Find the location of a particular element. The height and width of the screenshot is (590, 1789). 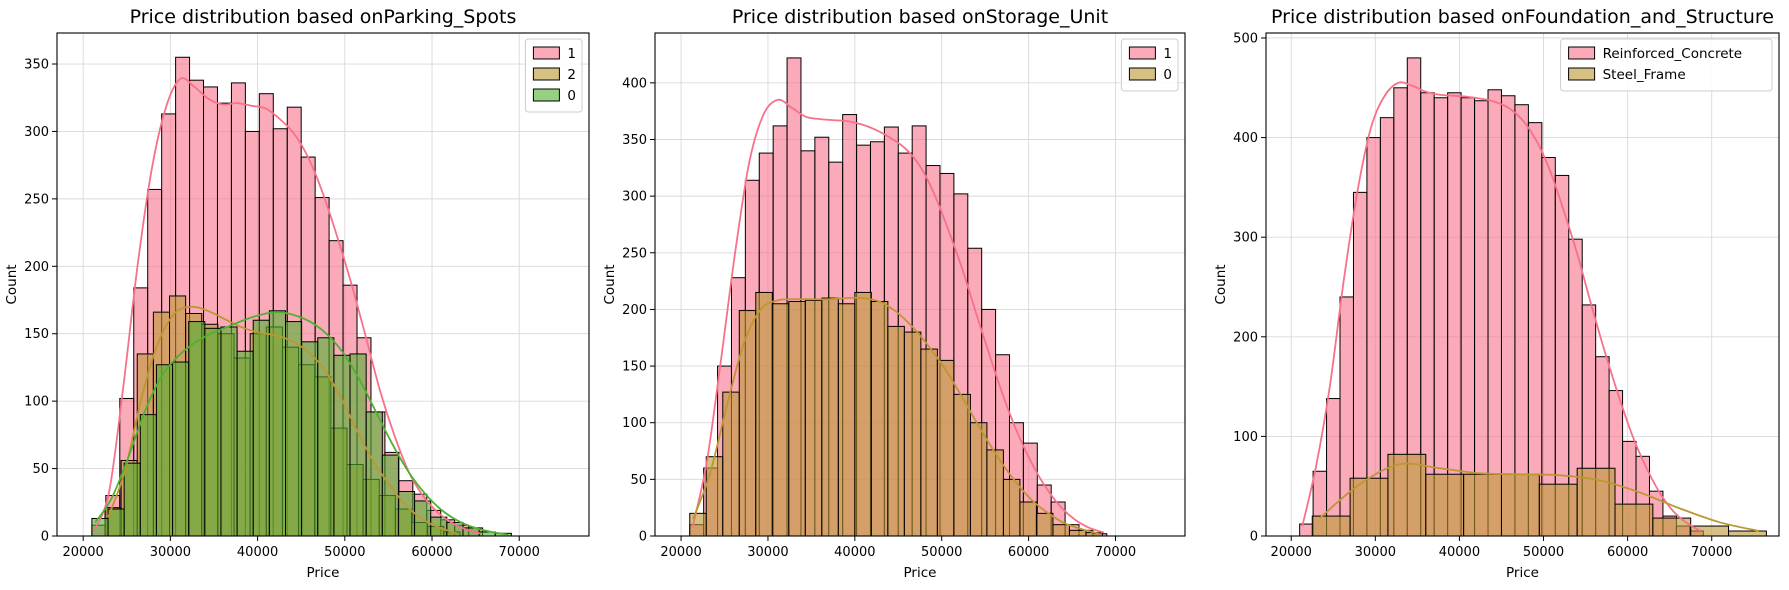

legend: 10 is located at coordinates (1149, 65).